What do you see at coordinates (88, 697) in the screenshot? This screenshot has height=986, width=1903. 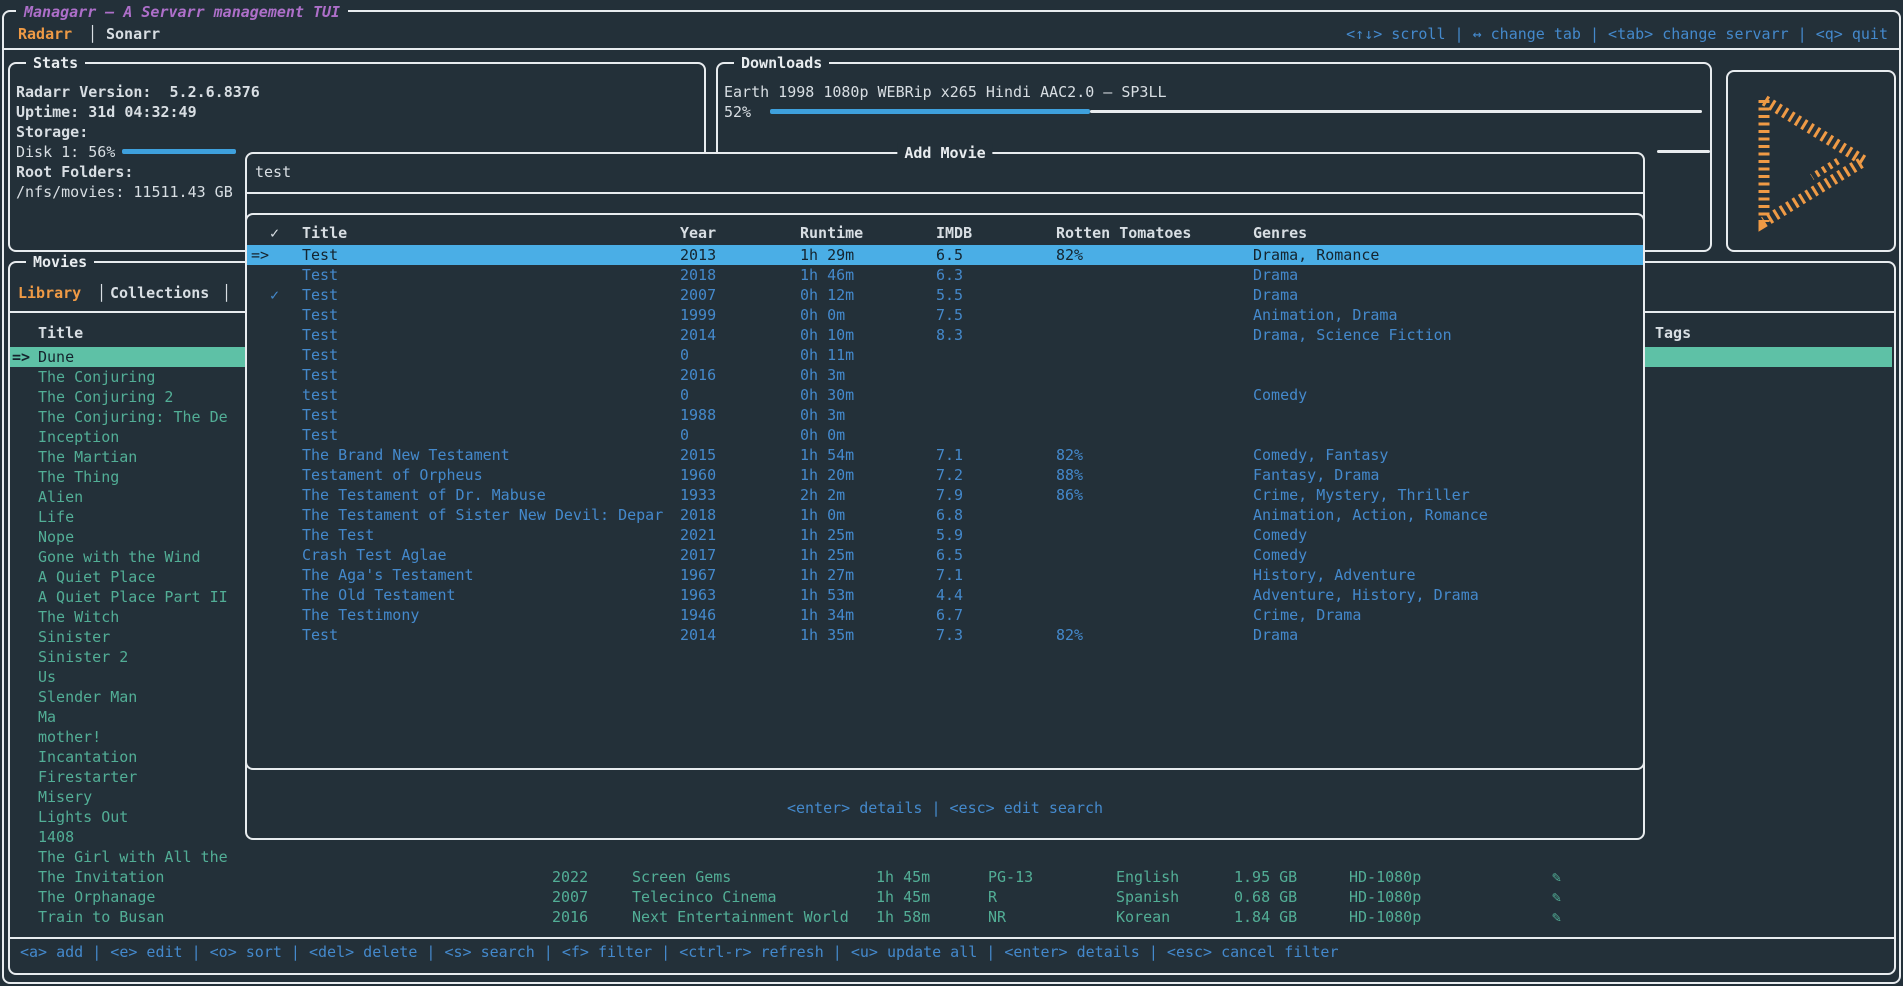 I see `movie-row-title: Slender Man` at bounding box center [88, 697].